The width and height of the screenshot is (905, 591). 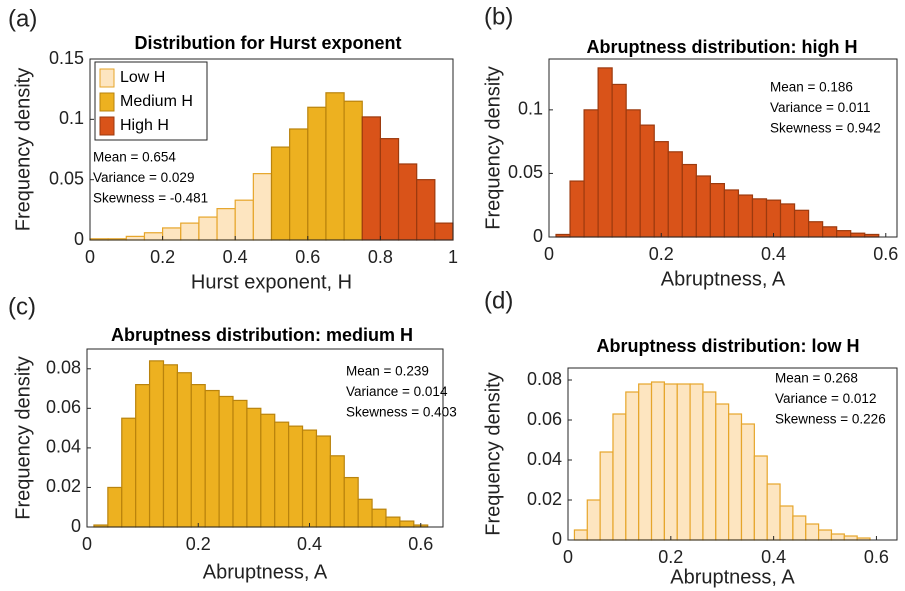 I want to click on chart-title: Distribution for Hurst exponent, so click(x=268, y=43).